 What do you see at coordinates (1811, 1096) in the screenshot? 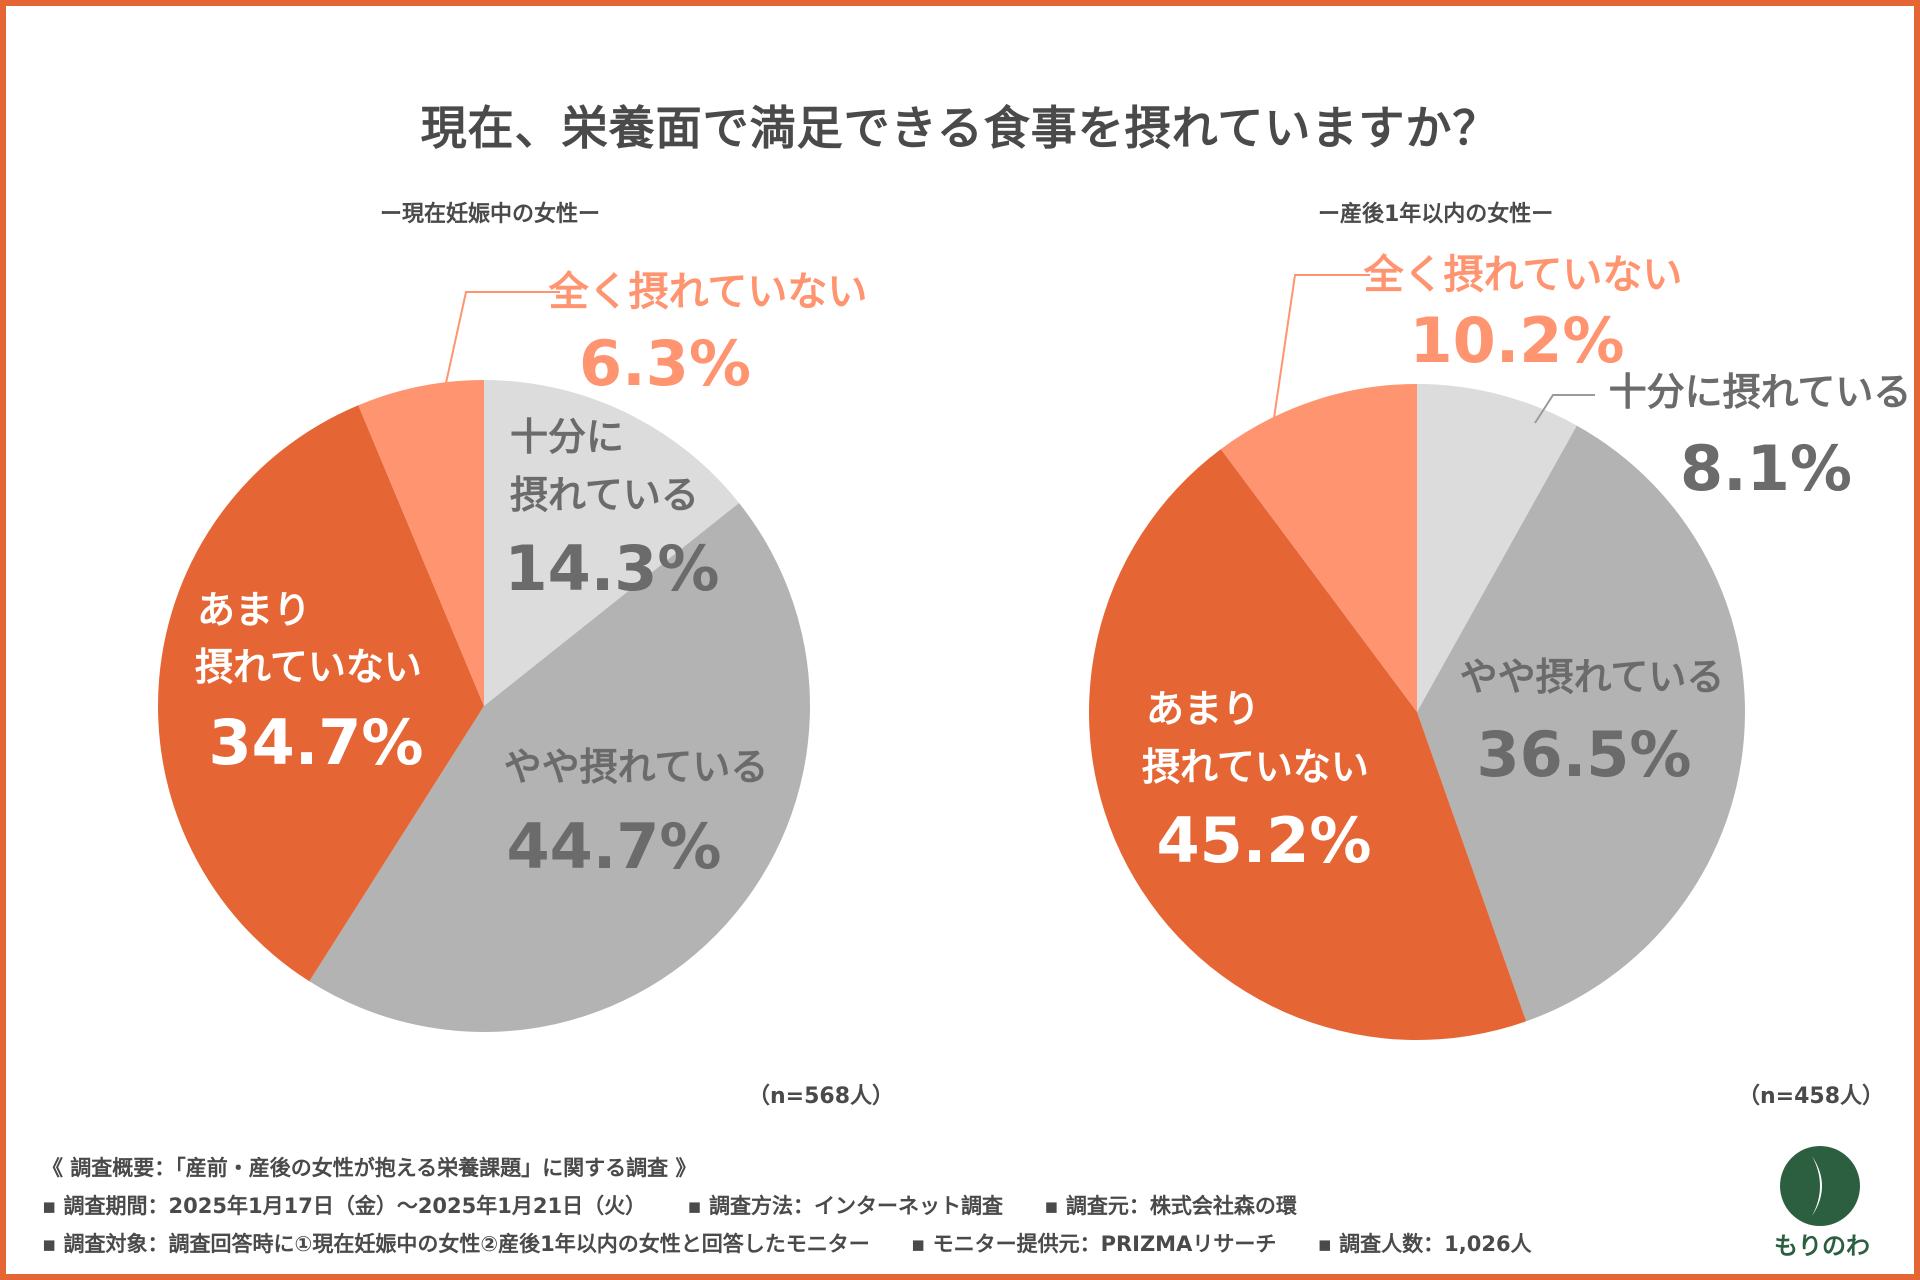
I see `right-sample-size: （n=458人）` at bounding box center [1811, 1096].